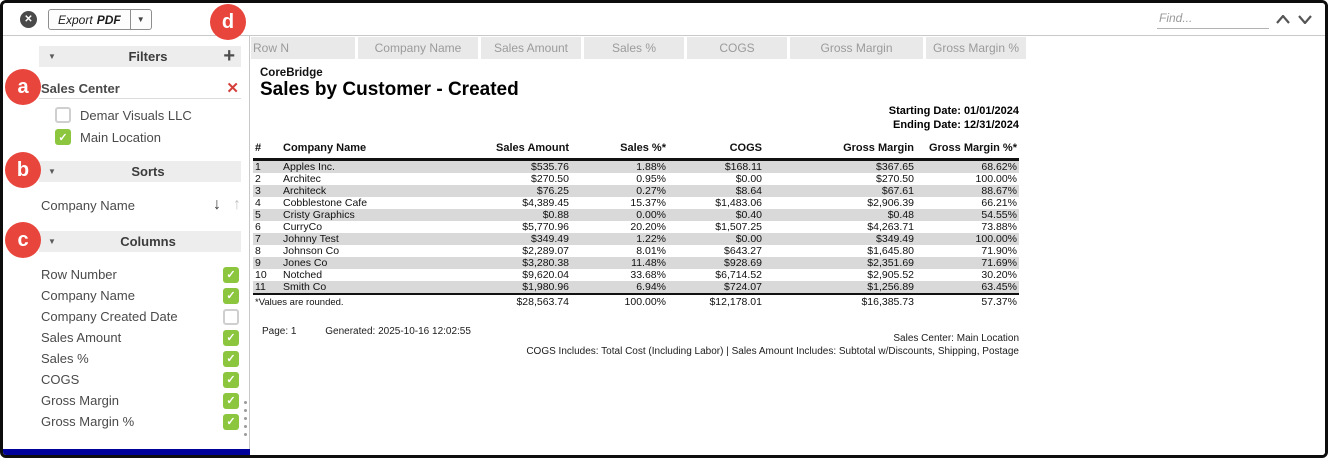  I want to click on close-icon: ✕, so click(28, 19).